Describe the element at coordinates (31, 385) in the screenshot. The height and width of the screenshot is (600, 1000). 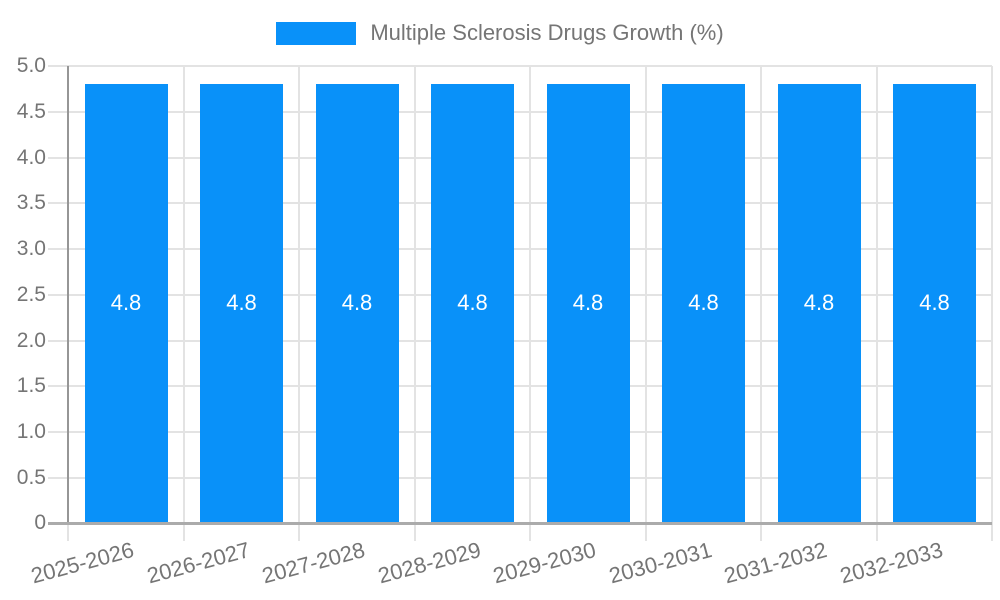
I see `y-tick-label: 1.5` at that location.